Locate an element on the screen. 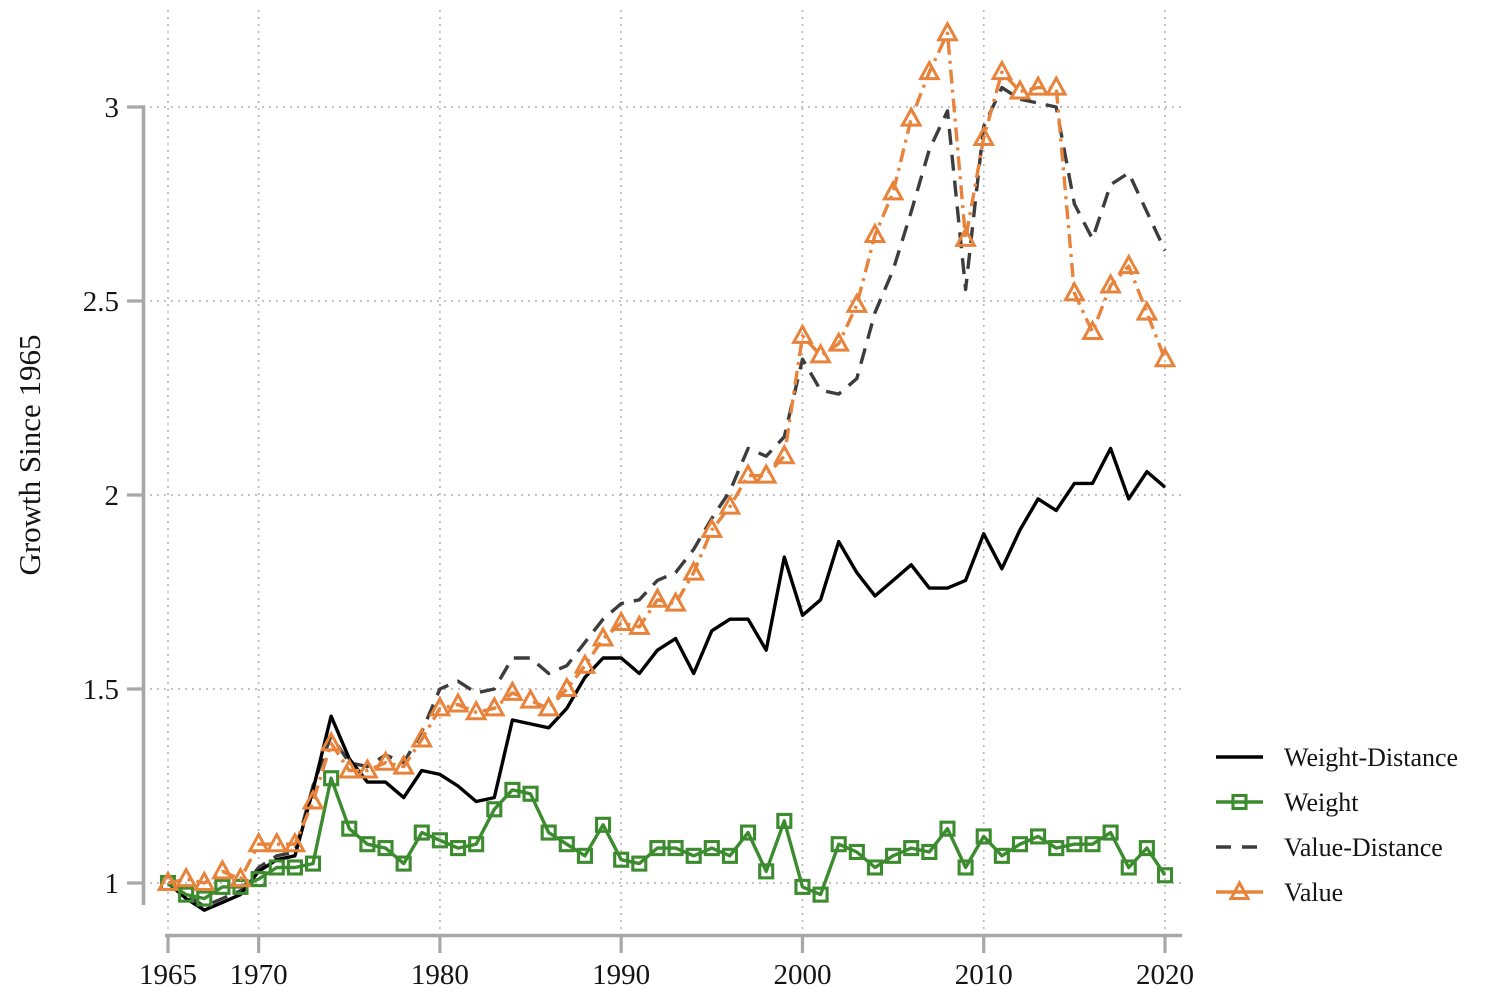 This screenshot has height=1001, width=1492. legend-square-marker is located at coordinates (1239, 802).